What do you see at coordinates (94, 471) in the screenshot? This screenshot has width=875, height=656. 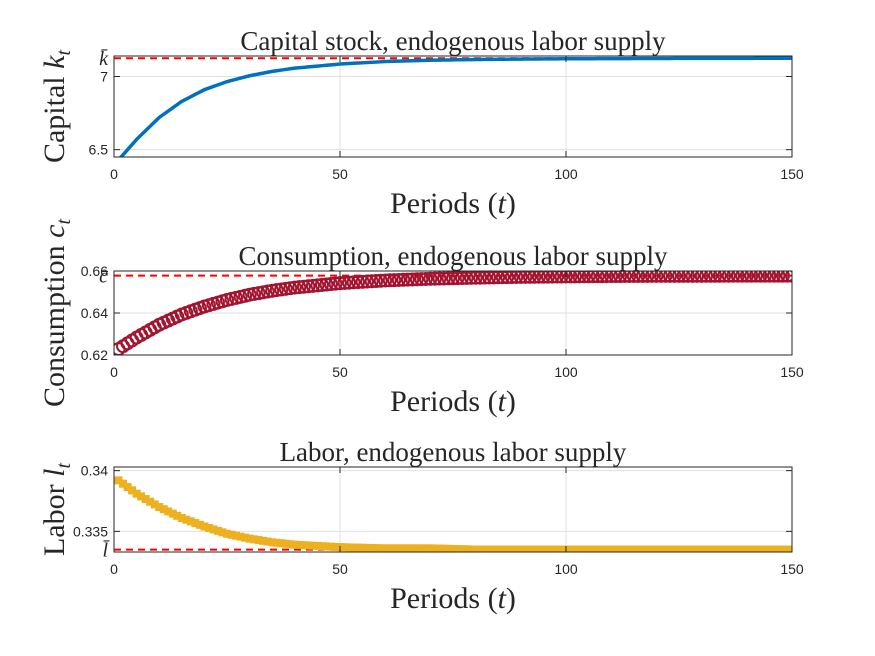 I see `y-tick-label: 0.34` at bounding box center [94, 471].